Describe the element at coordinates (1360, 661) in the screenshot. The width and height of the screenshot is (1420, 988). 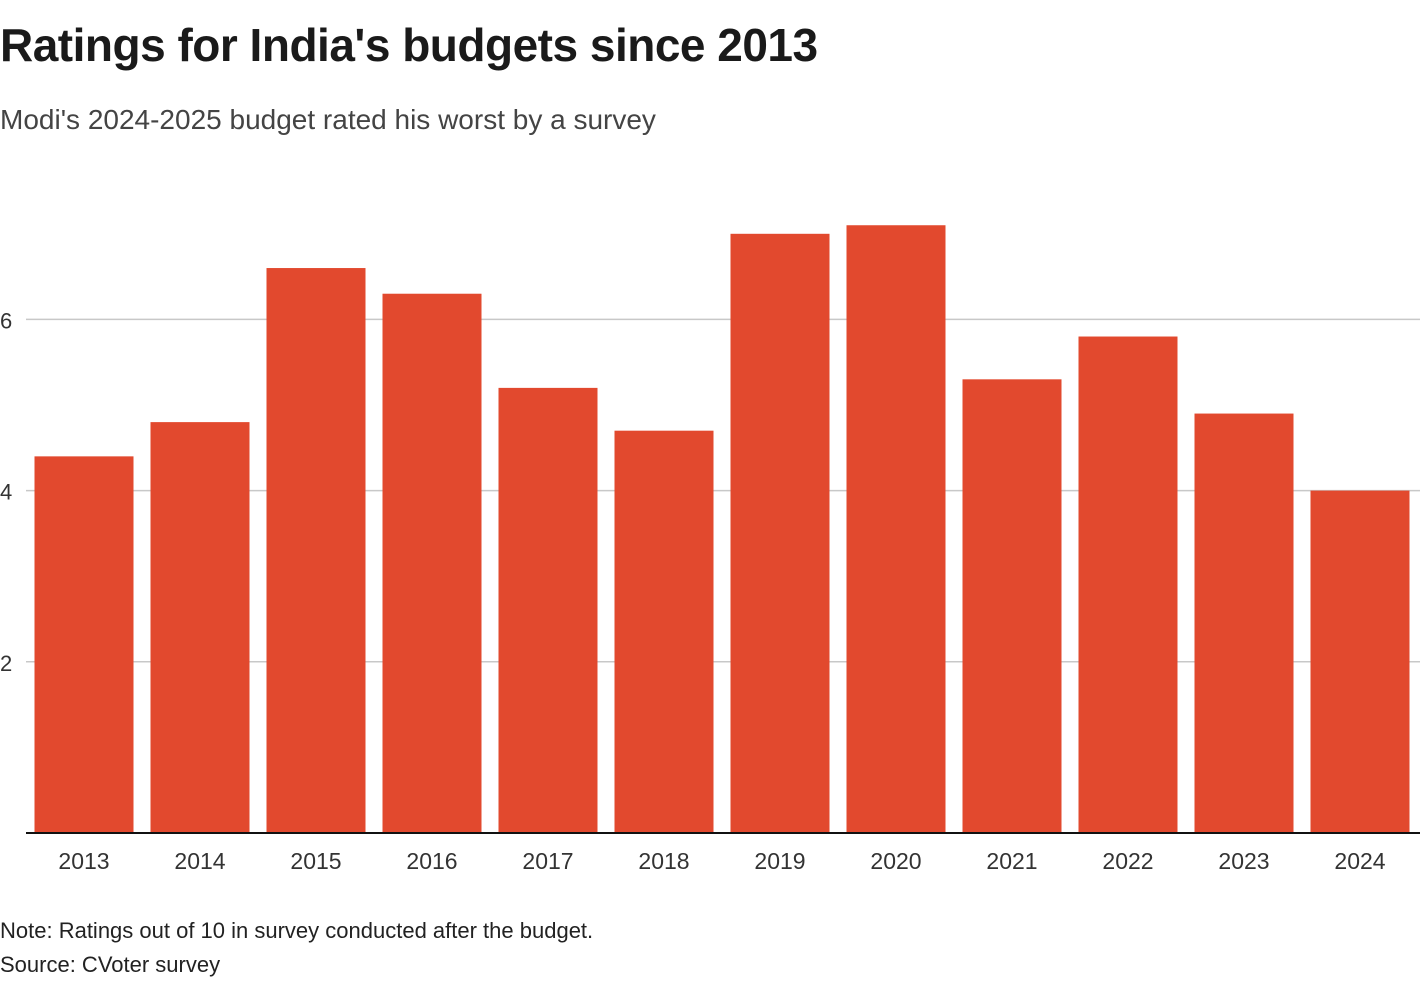
I see `bar-2024` at that location.